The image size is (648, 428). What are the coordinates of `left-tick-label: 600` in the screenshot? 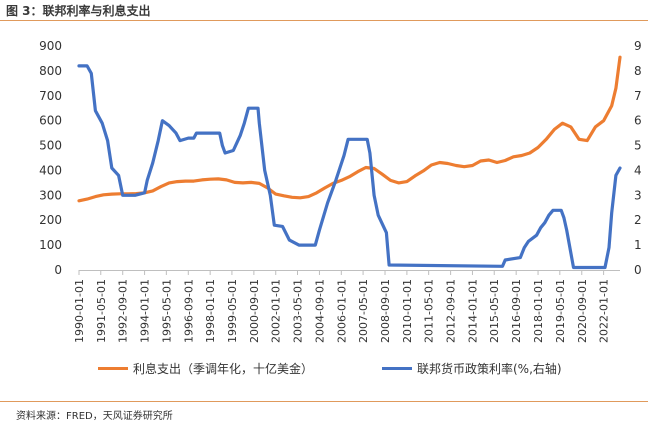 It's located at (50, 121).